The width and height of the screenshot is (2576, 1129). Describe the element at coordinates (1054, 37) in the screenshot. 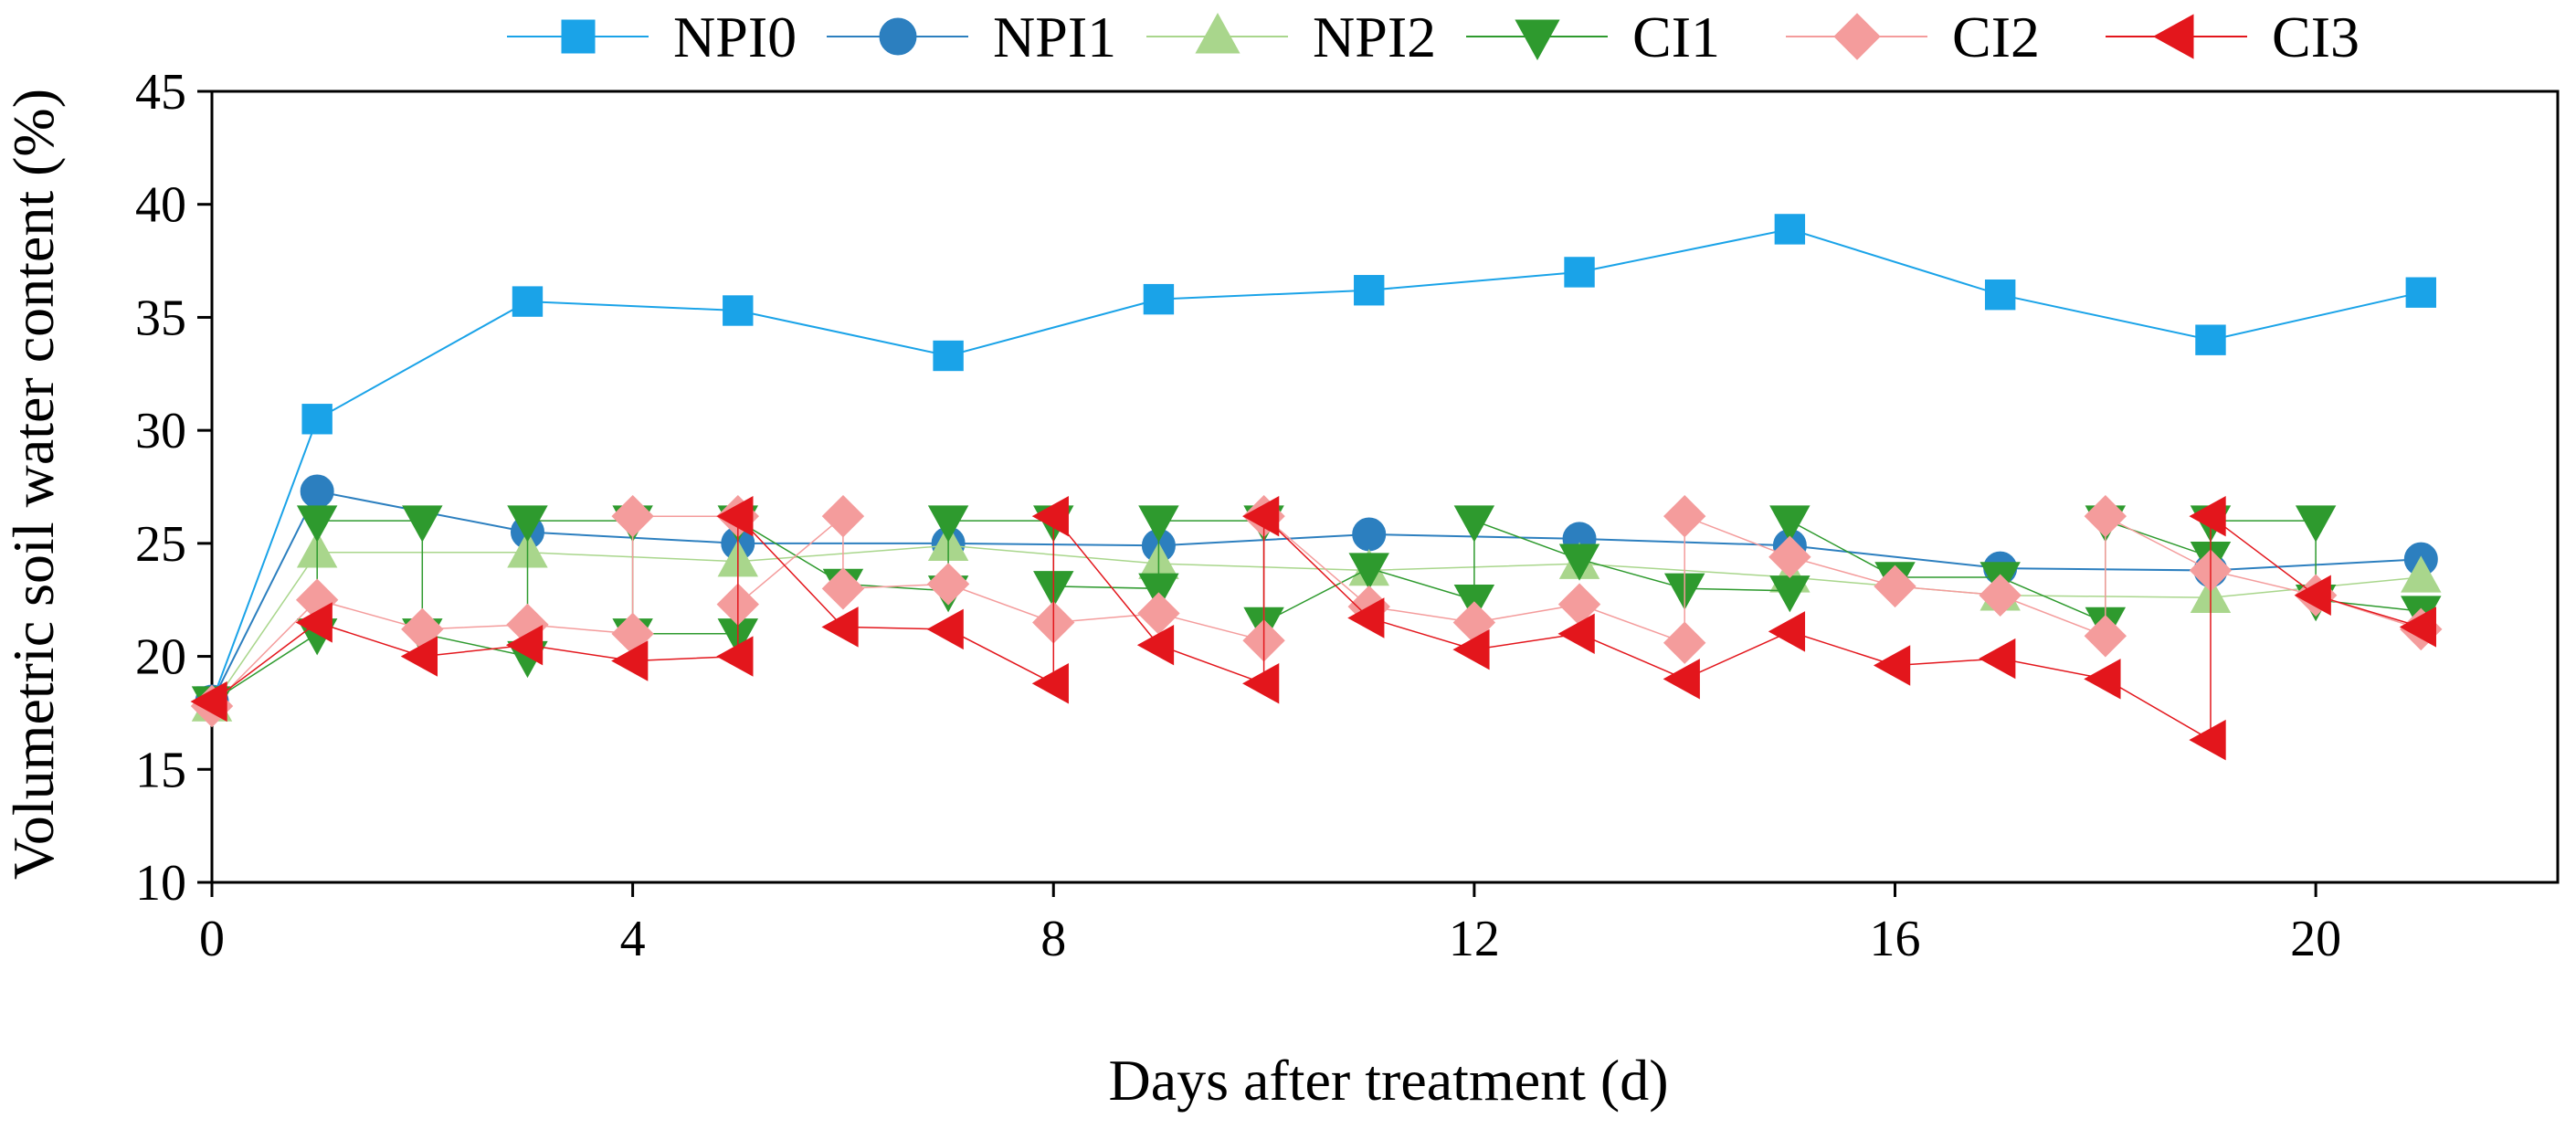

I see `legend-label: NPI1` at that location.